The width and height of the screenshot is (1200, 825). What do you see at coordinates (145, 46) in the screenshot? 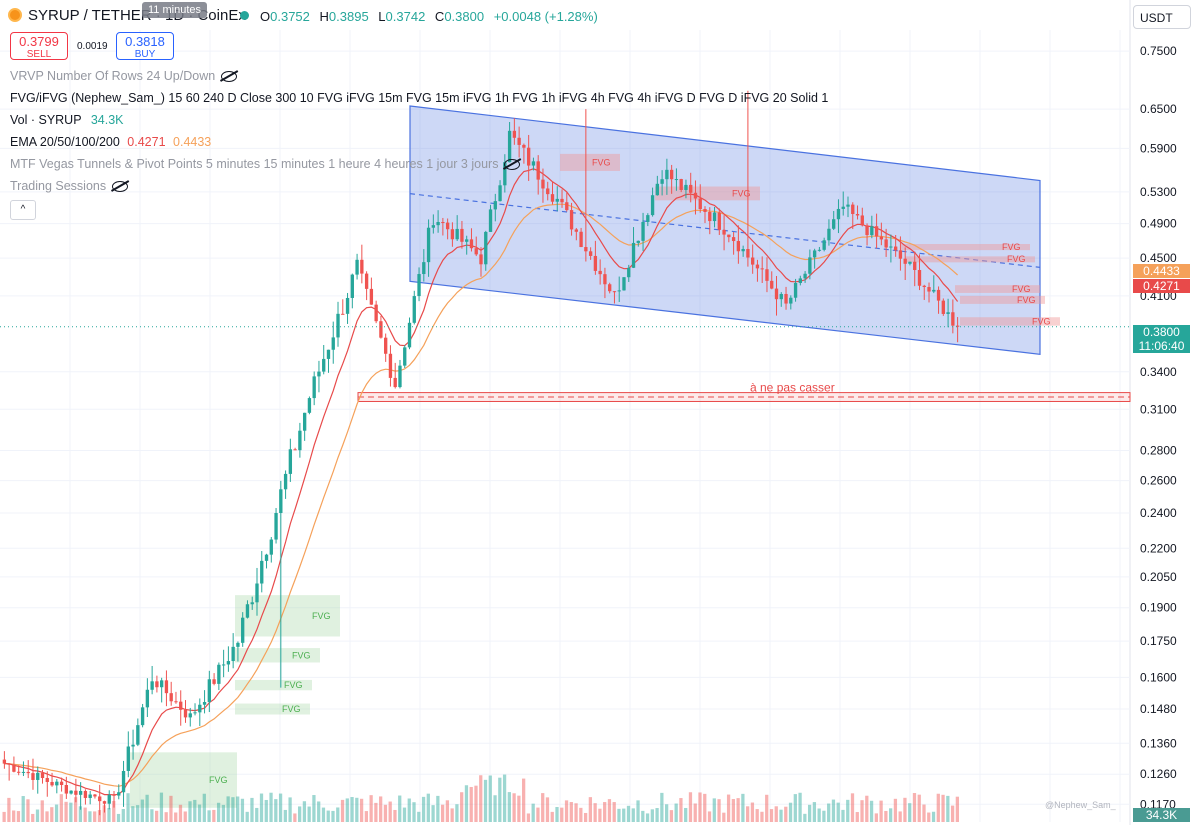
I see `buy-button: 0.3818 BUY` at bounding box center [145, 46].